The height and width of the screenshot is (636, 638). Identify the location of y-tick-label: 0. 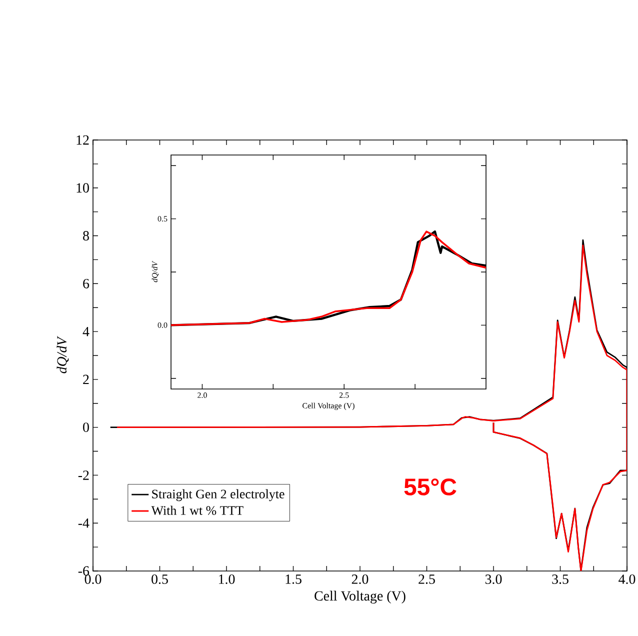
(86, 427).